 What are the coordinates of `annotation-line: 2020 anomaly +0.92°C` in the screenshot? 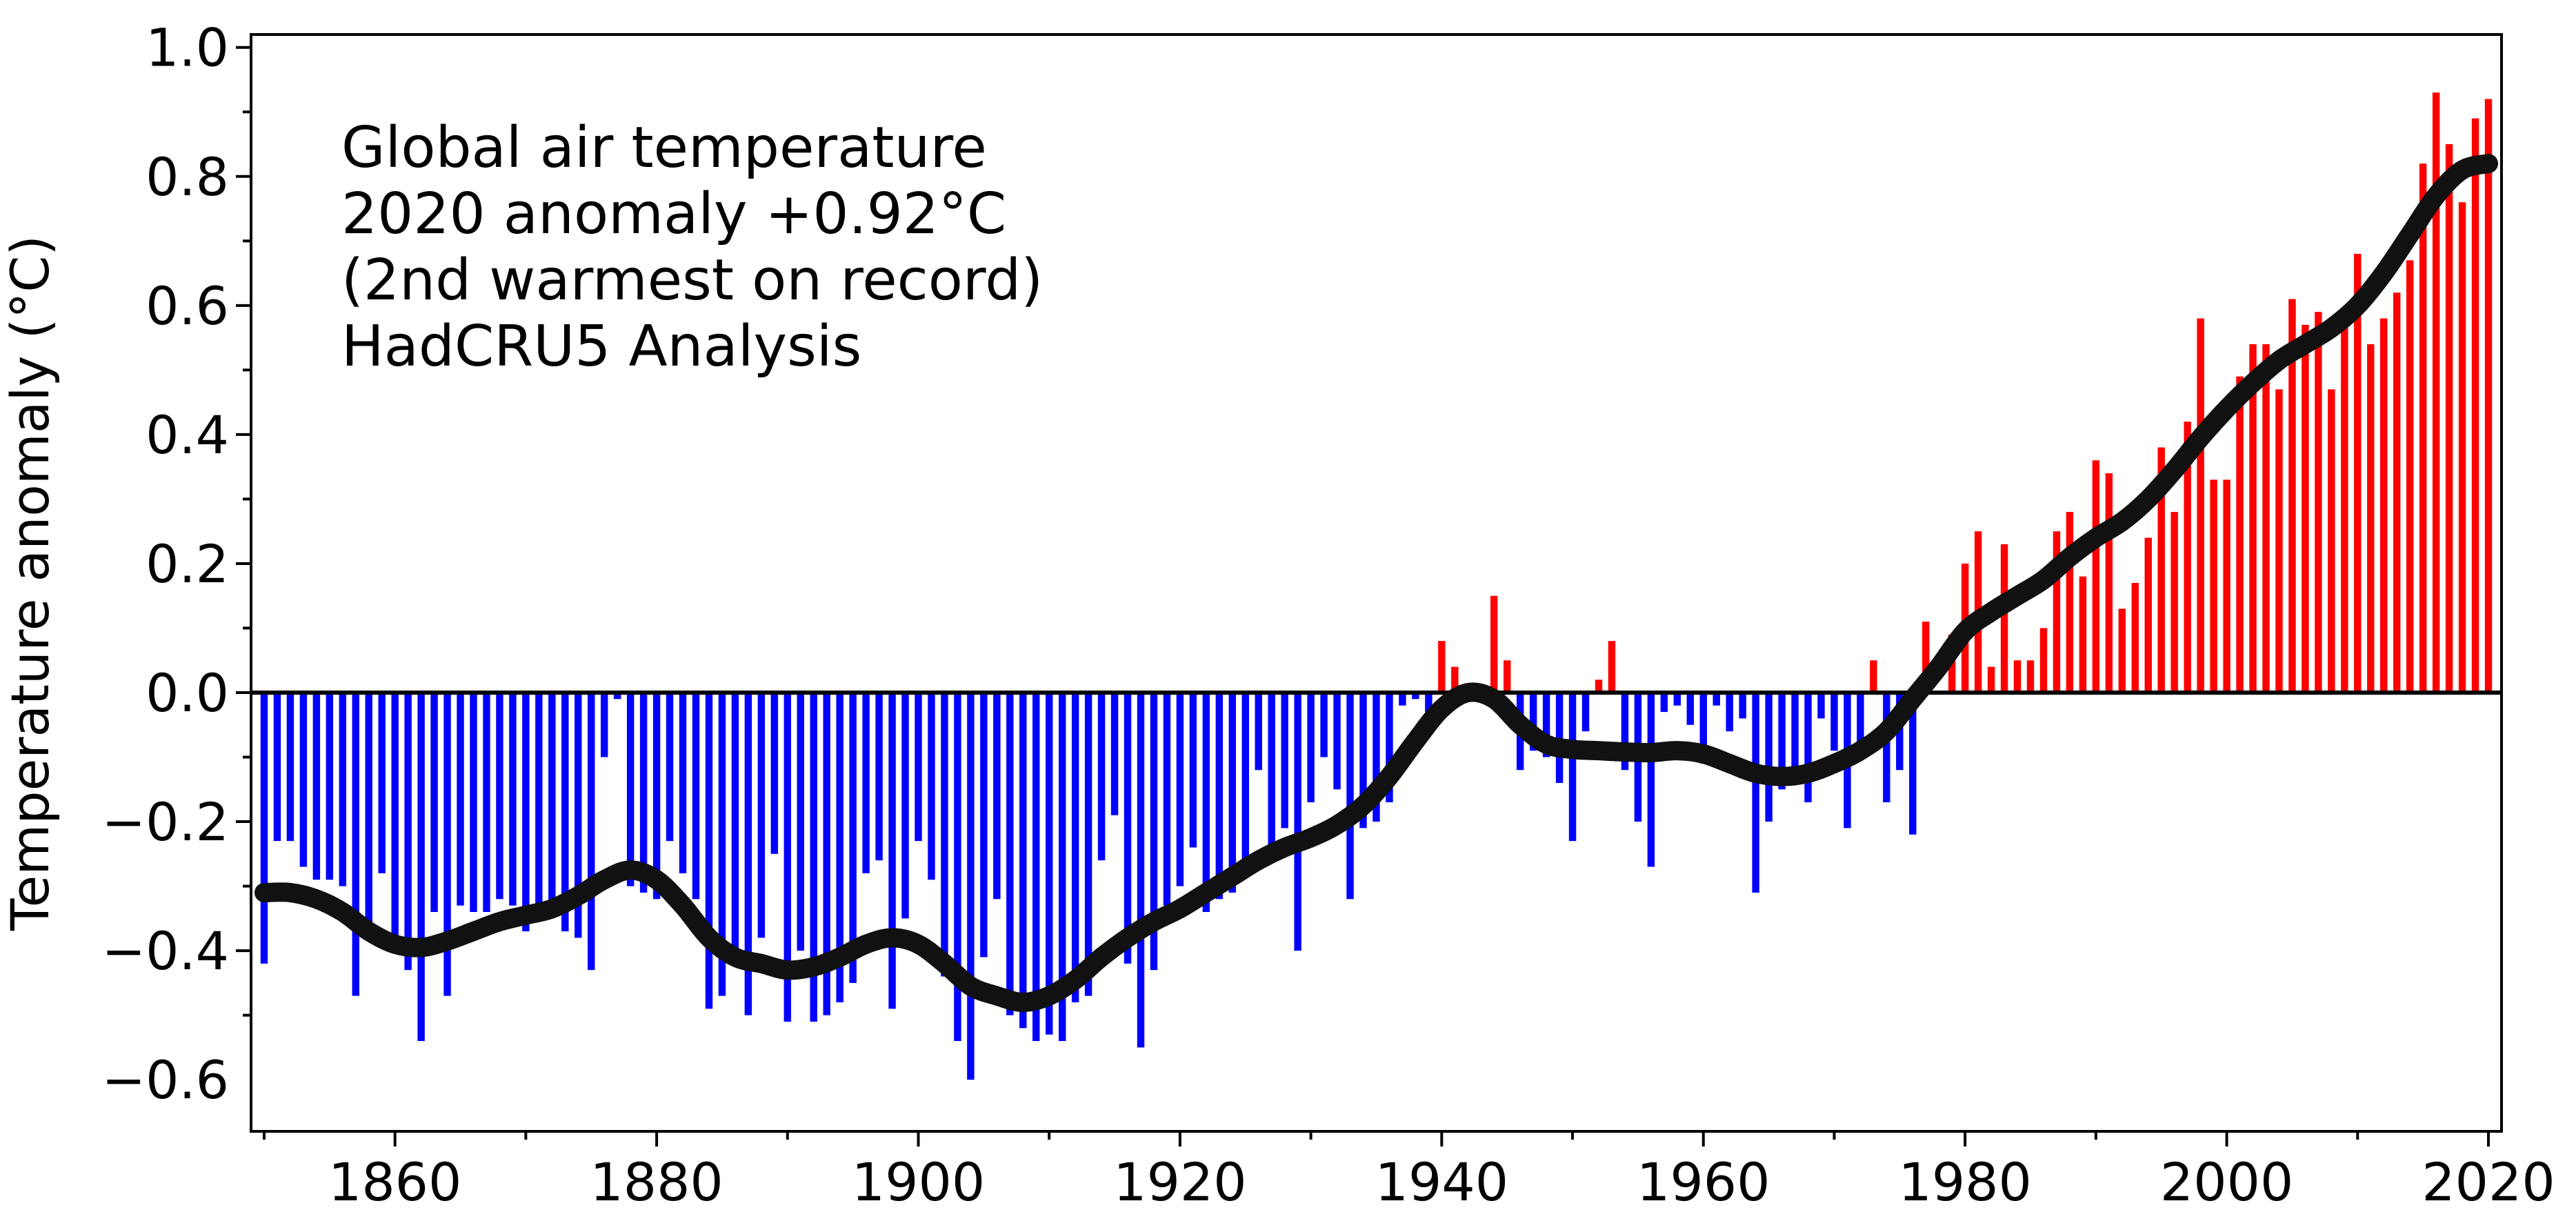 It's located at (673, 214).